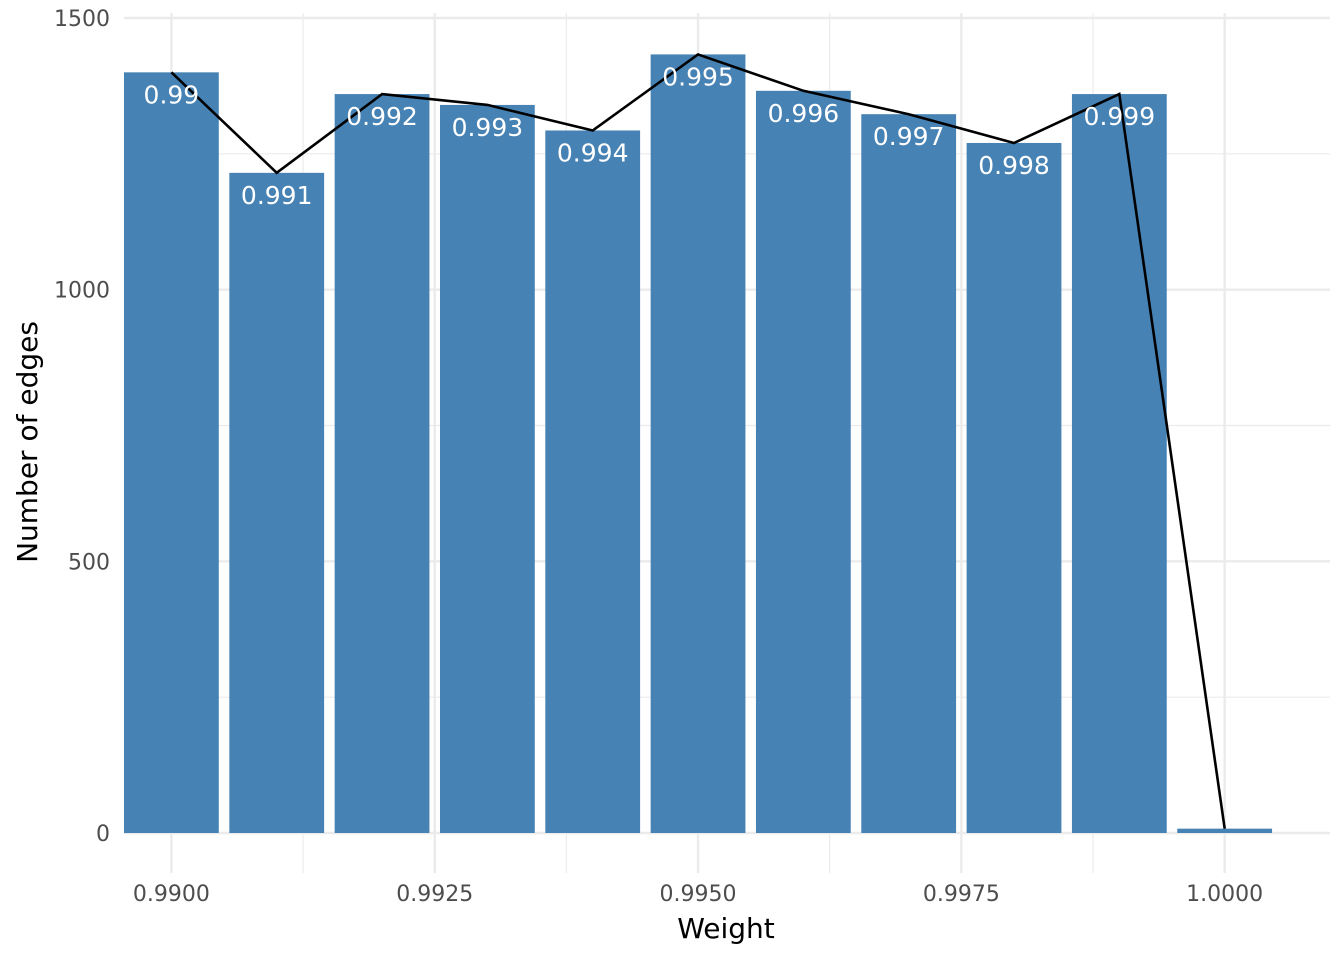  I want to click on y-tick-label: 500, so click(89, 562).